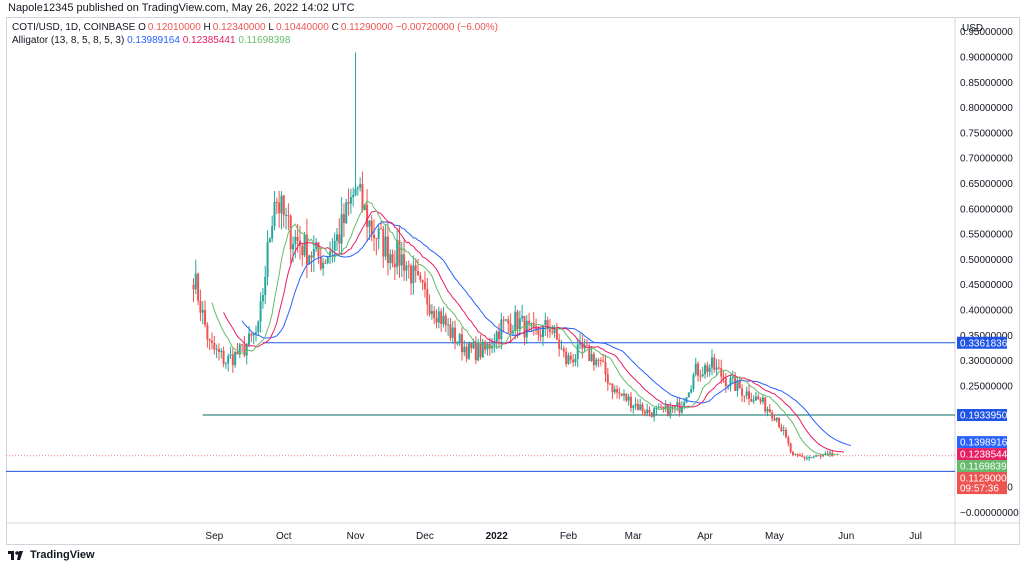  What do you see at coordinates (68, 40) in the screenshot?
I see `indicator-label: Alligator (13, 8, 5, 8, 5, 3)` at bounding box center [68, 40].